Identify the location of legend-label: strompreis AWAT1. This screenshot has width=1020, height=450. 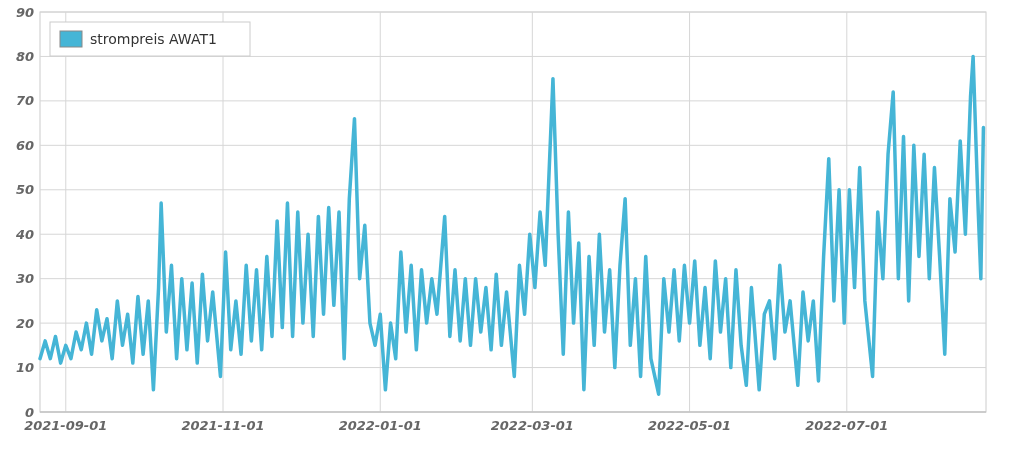
(153, 38).